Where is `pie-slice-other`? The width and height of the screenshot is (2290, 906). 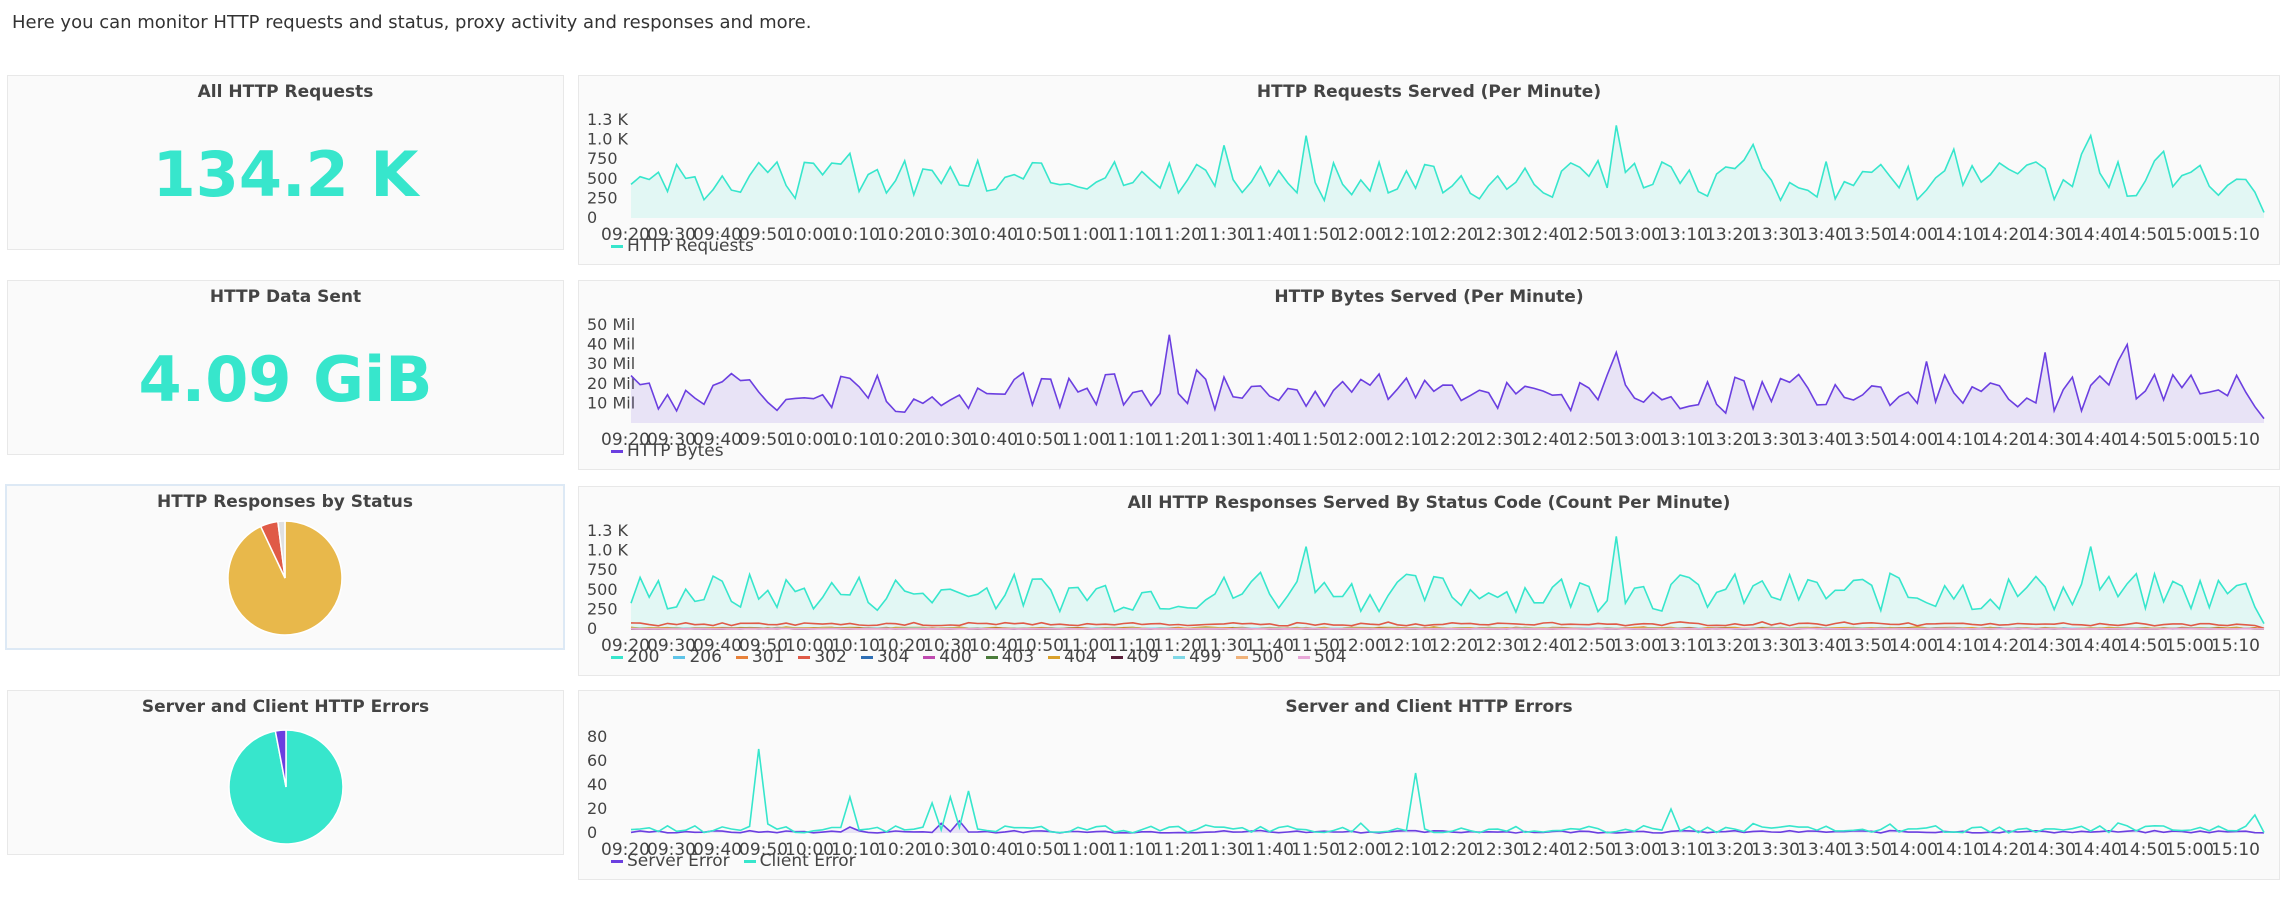 pie-slice-other is located at coordinates (281, 549).